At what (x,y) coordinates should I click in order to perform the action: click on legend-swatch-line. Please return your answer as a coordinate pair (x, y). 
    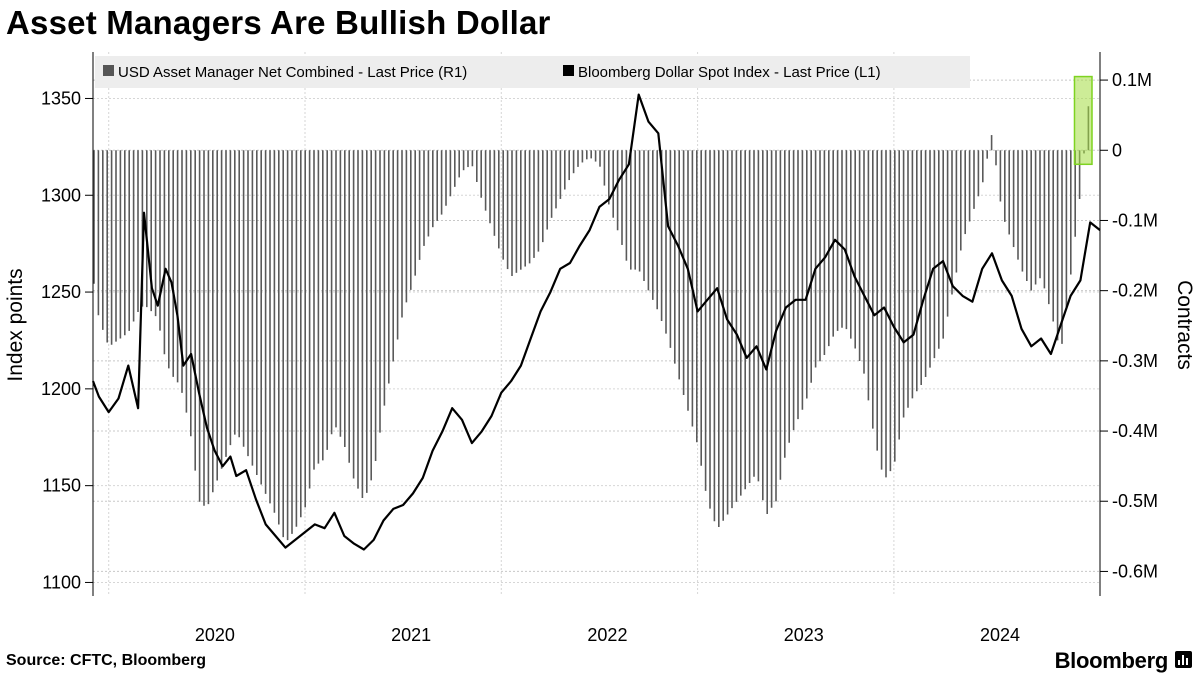
    Looking at the image, I should click on (568, 70).